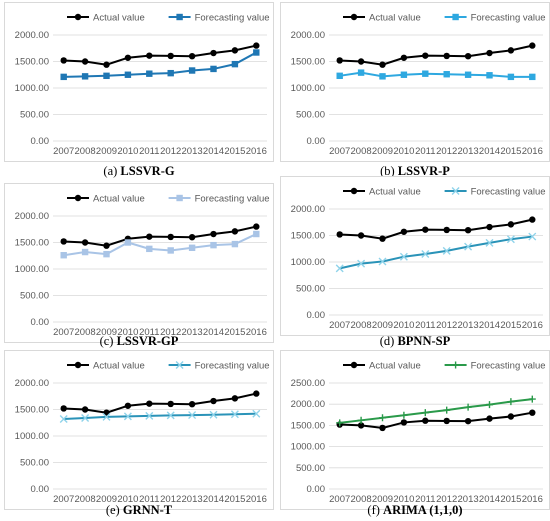 The image size is (550, 521). What do you see at coordinates (316, 141) in the screenshot?
I see `y-tick-label: 0.00` at bounding box center [316, 141].